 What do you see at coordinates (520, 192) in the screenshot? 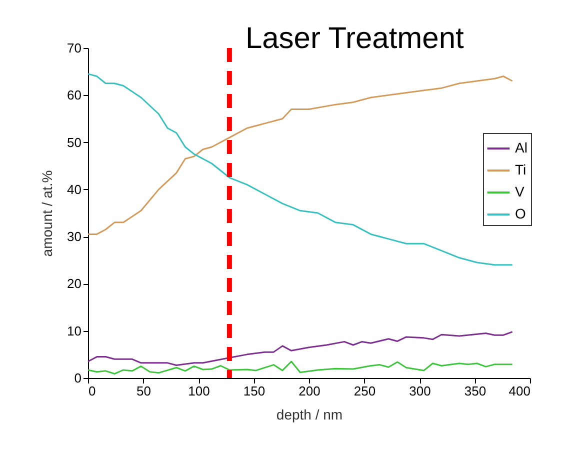
I see `legend-label: V` at bounding box center [520, 192].